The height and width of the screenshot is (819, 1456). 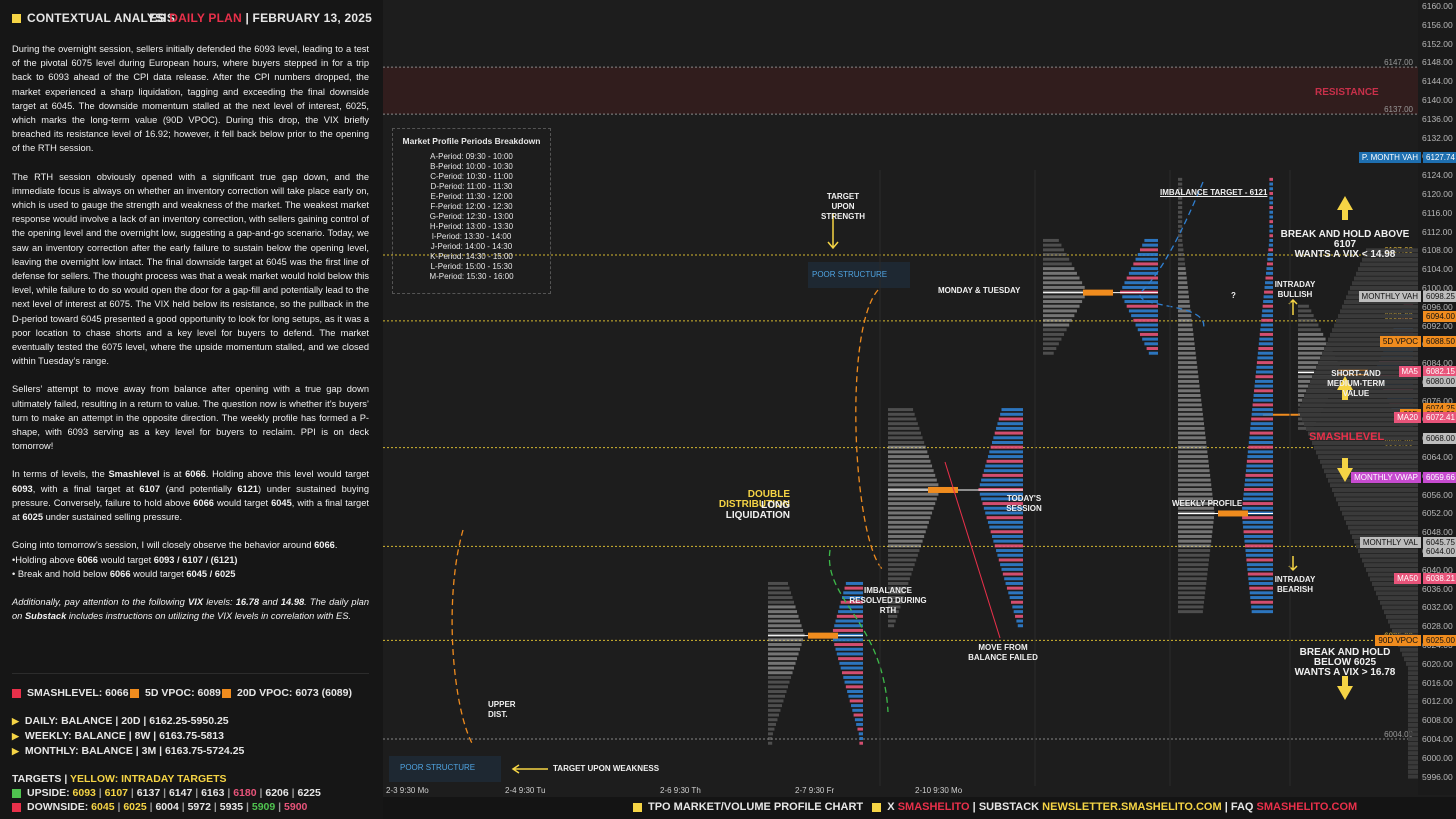 I want to click on imbalance-resolved-label: IMBALANCE RESOLVED DURING RTH, so click(x=888, y=600).